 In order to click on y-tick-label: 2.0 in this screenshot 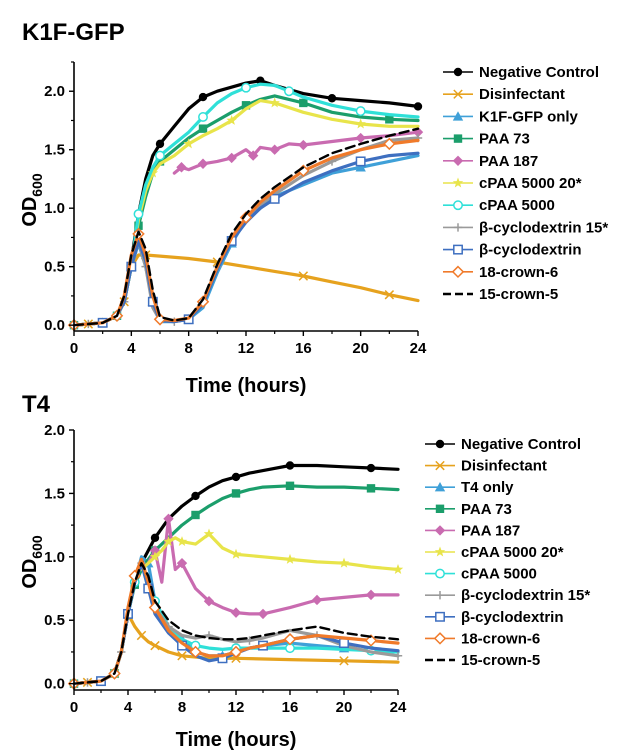, I will do `click(54, 430)`.